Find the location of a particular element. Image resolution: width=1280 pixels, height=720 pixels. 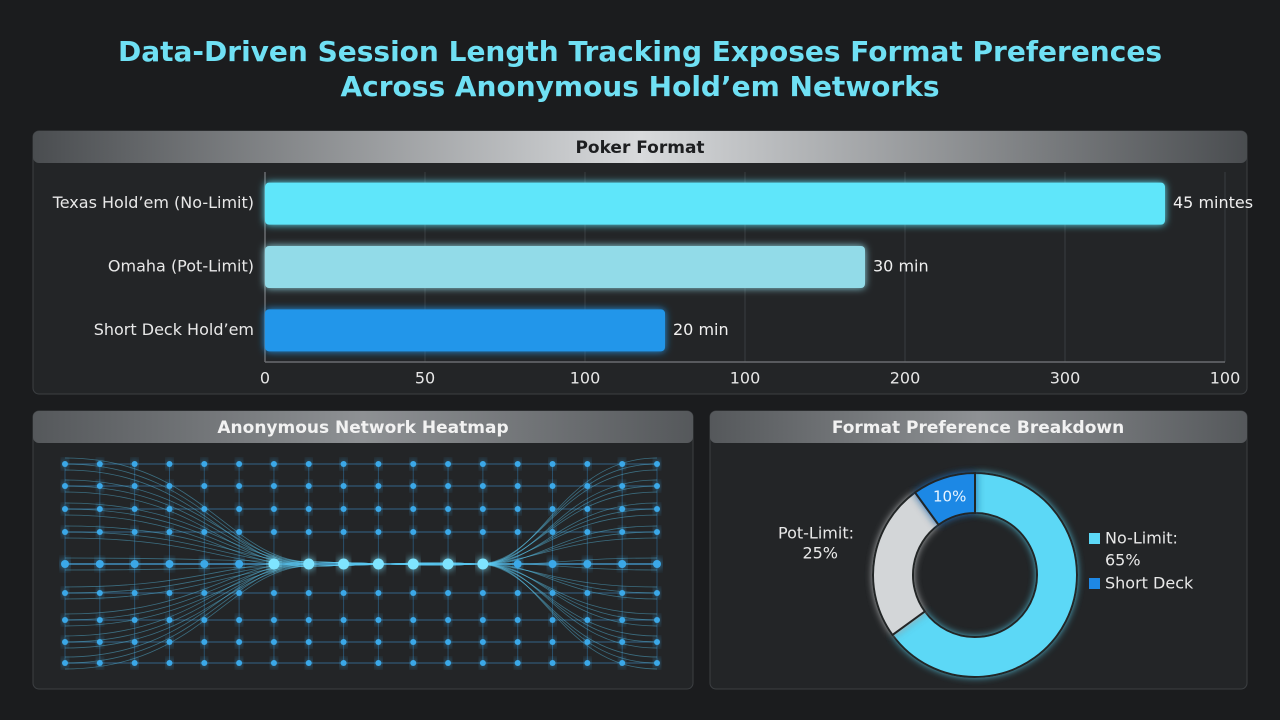

x-tick-label: 300 is located at coordinates (1065, 378).